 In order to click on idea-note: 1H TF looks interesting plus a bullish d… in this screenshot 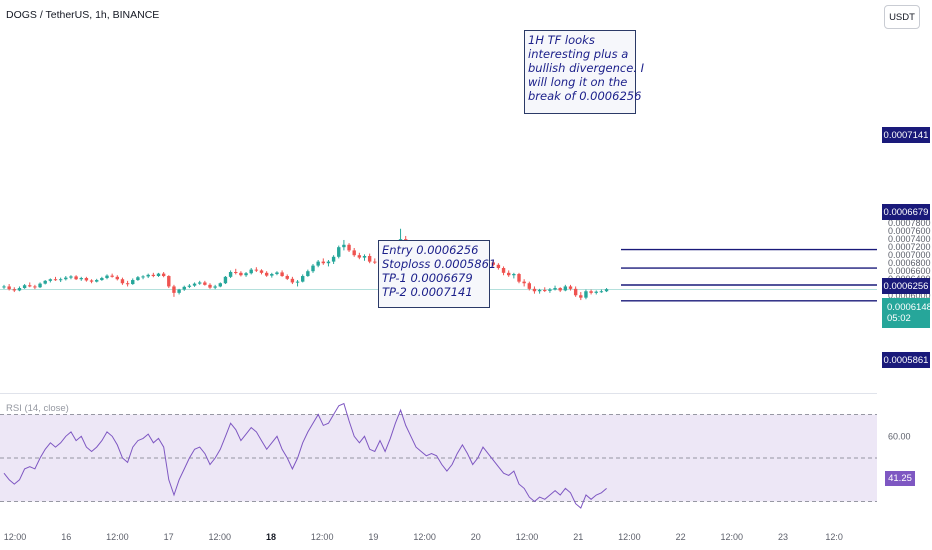, I will do `click(584, 72)`.